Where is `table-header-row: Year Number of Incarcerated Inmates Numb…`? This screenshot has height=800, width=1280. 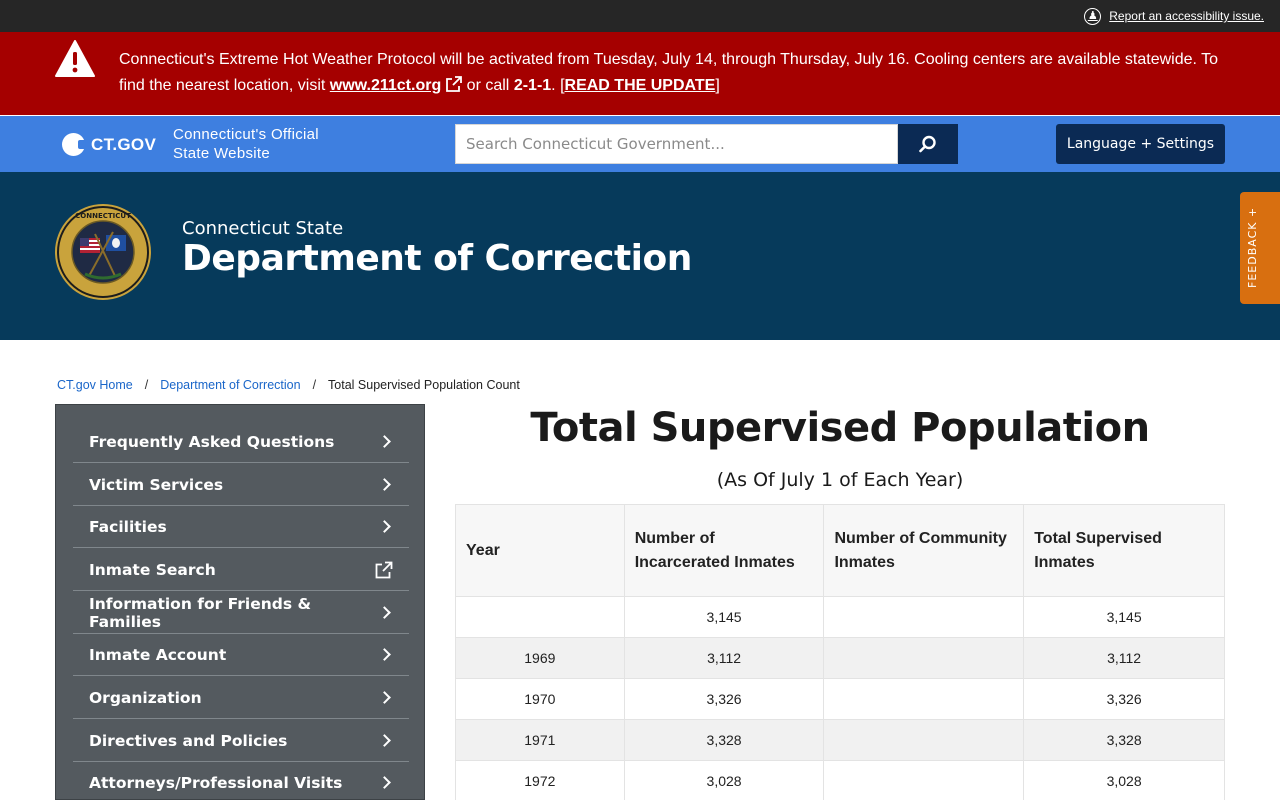
table-header-row: Year Number of Incarcerated Inmates Numb… is located at coordinates (840, 550).